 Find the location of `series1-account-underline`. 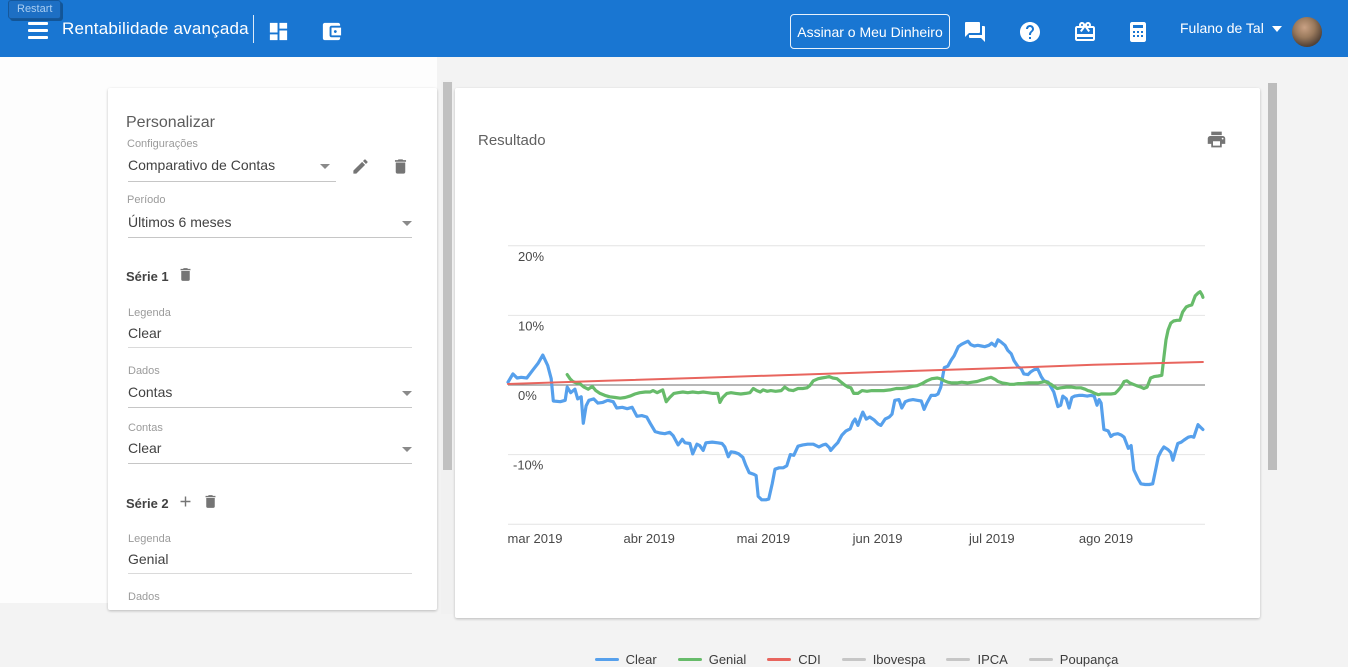

series1-account-underline is located at coordinates (270, 463).